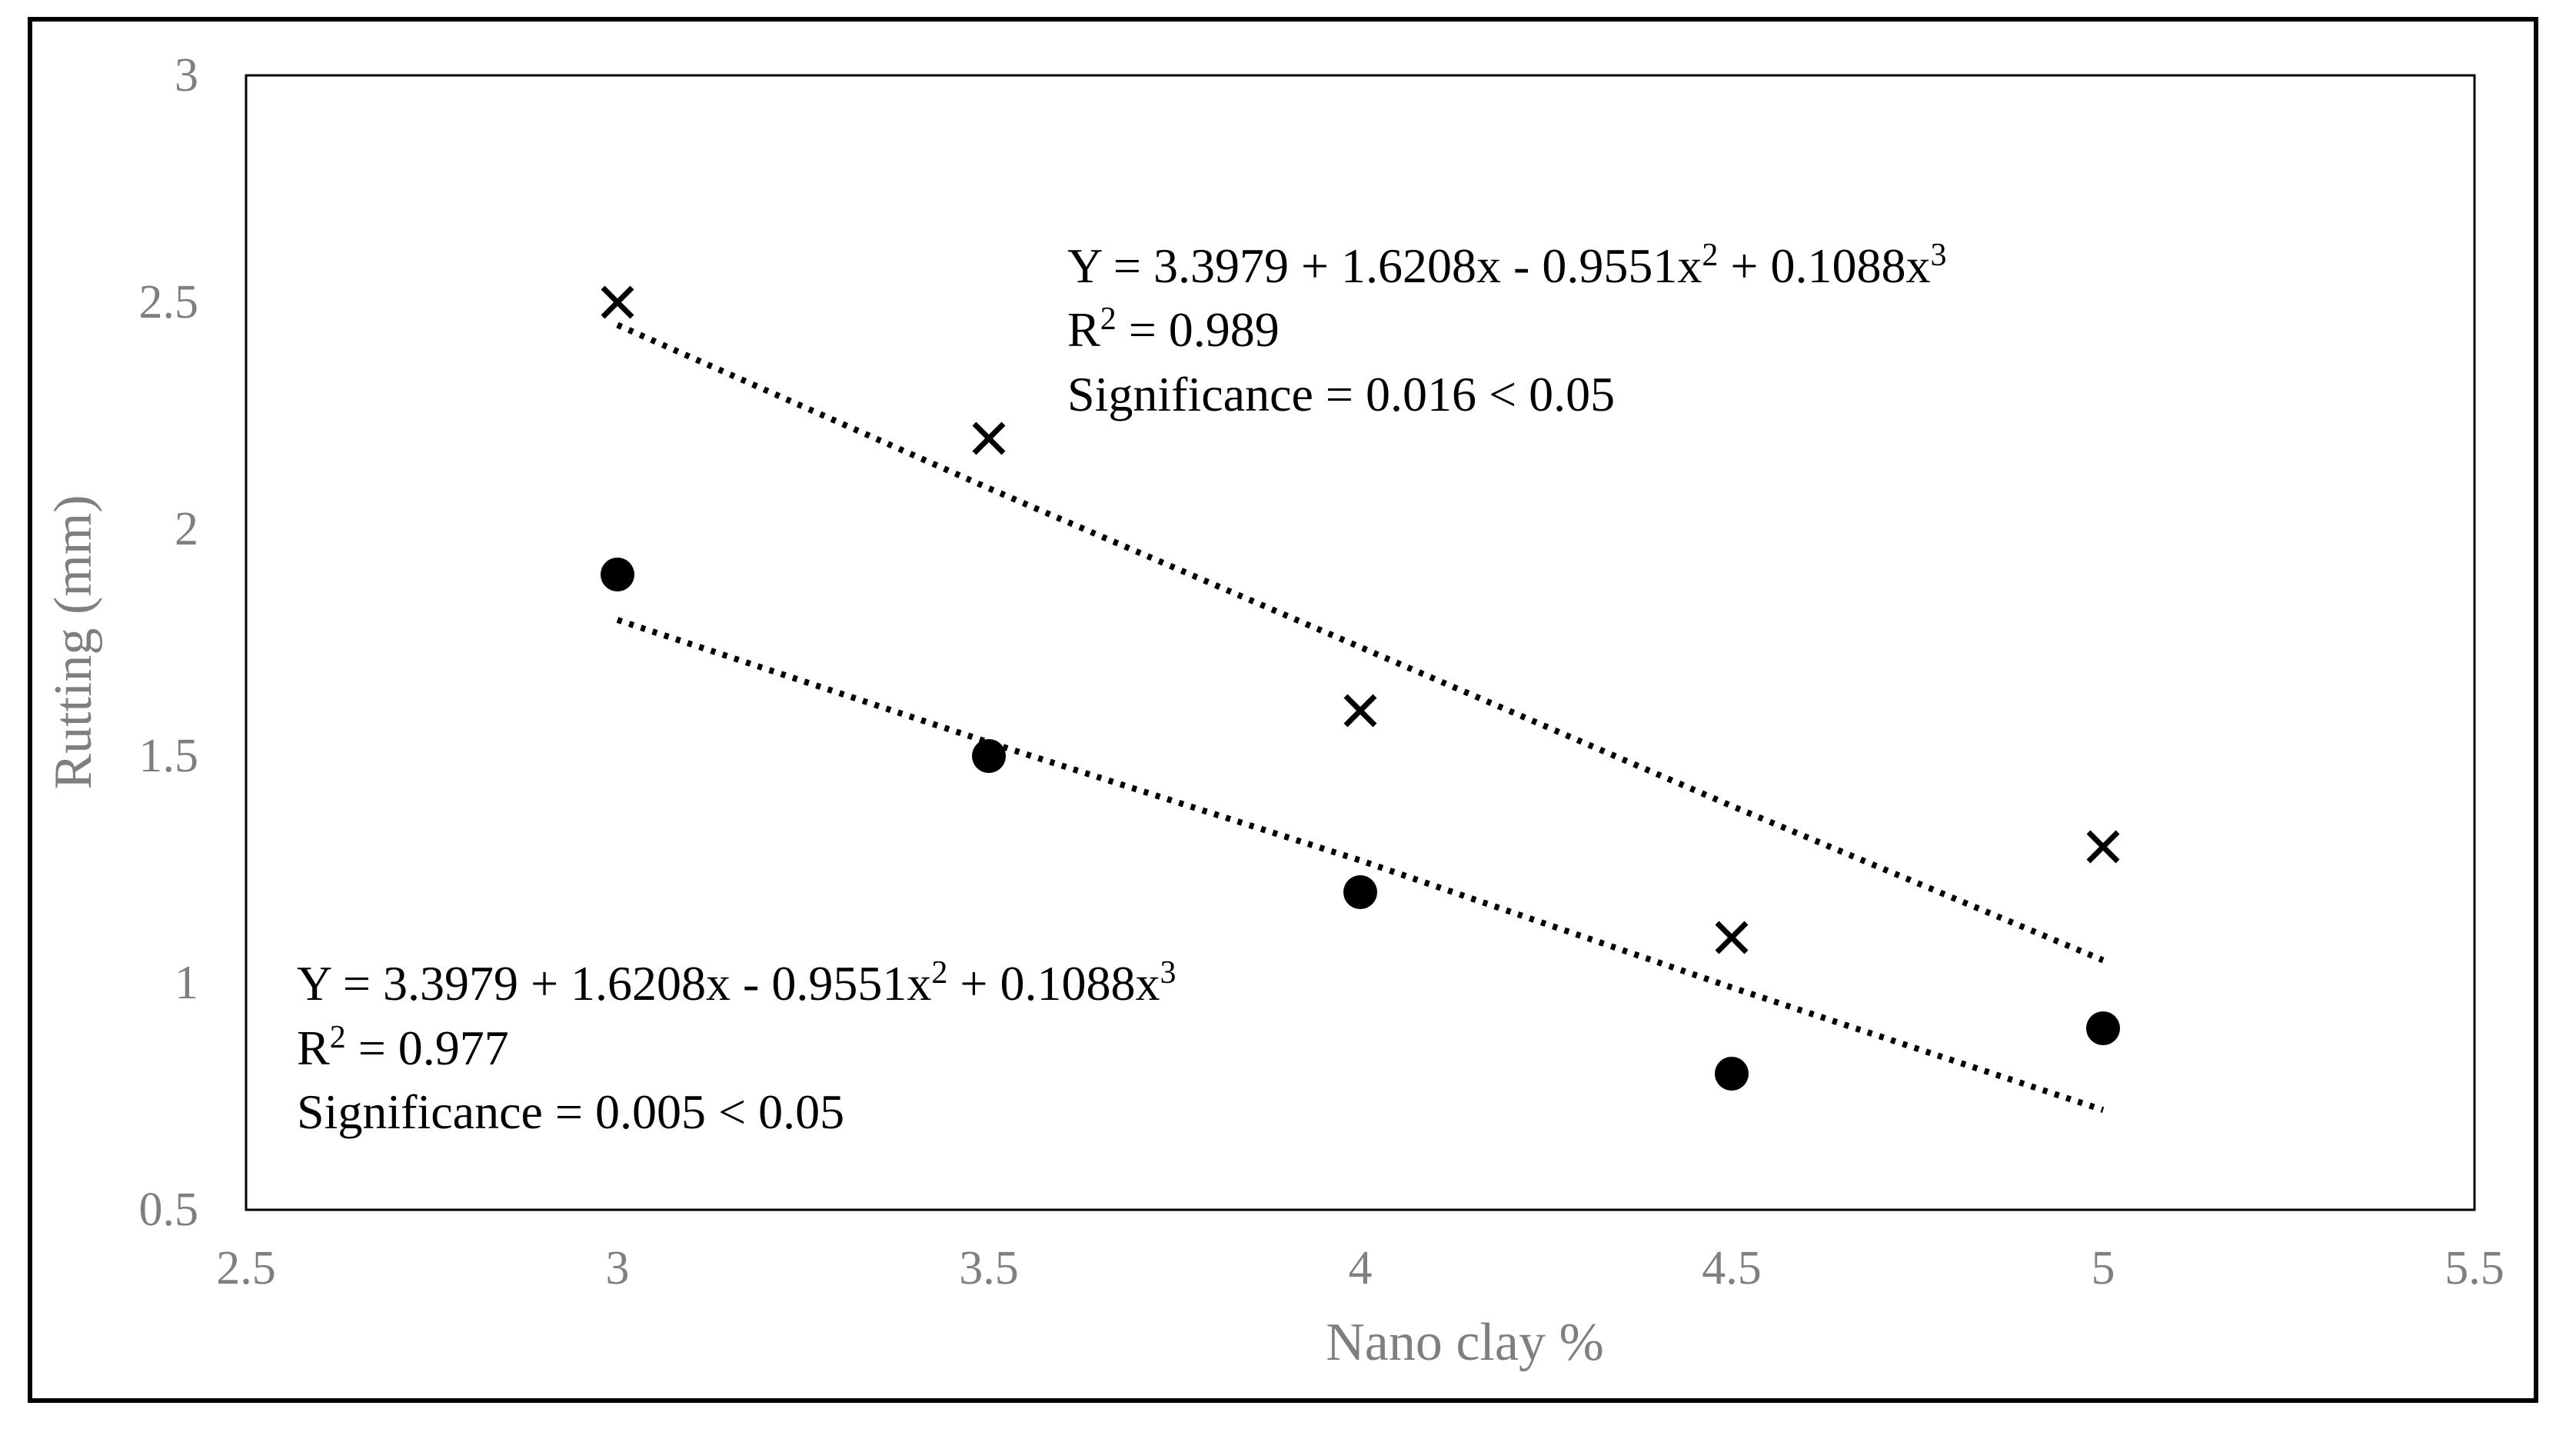 Image resolution: width=2576 pixels, height=1439 pixels. I want to click on lower-r-squared: R2 = 0.977, so click(403, 1047).